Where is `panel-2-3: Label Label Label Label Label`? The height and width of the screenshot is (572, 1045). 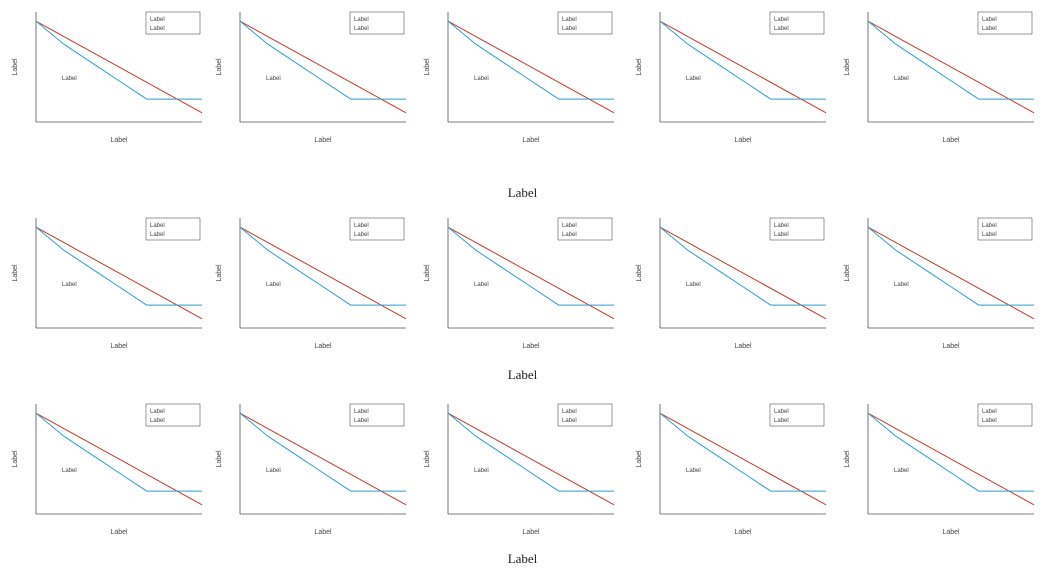
panel-2-3: Label Label Label Label Label is located at coordinates (731, 469).